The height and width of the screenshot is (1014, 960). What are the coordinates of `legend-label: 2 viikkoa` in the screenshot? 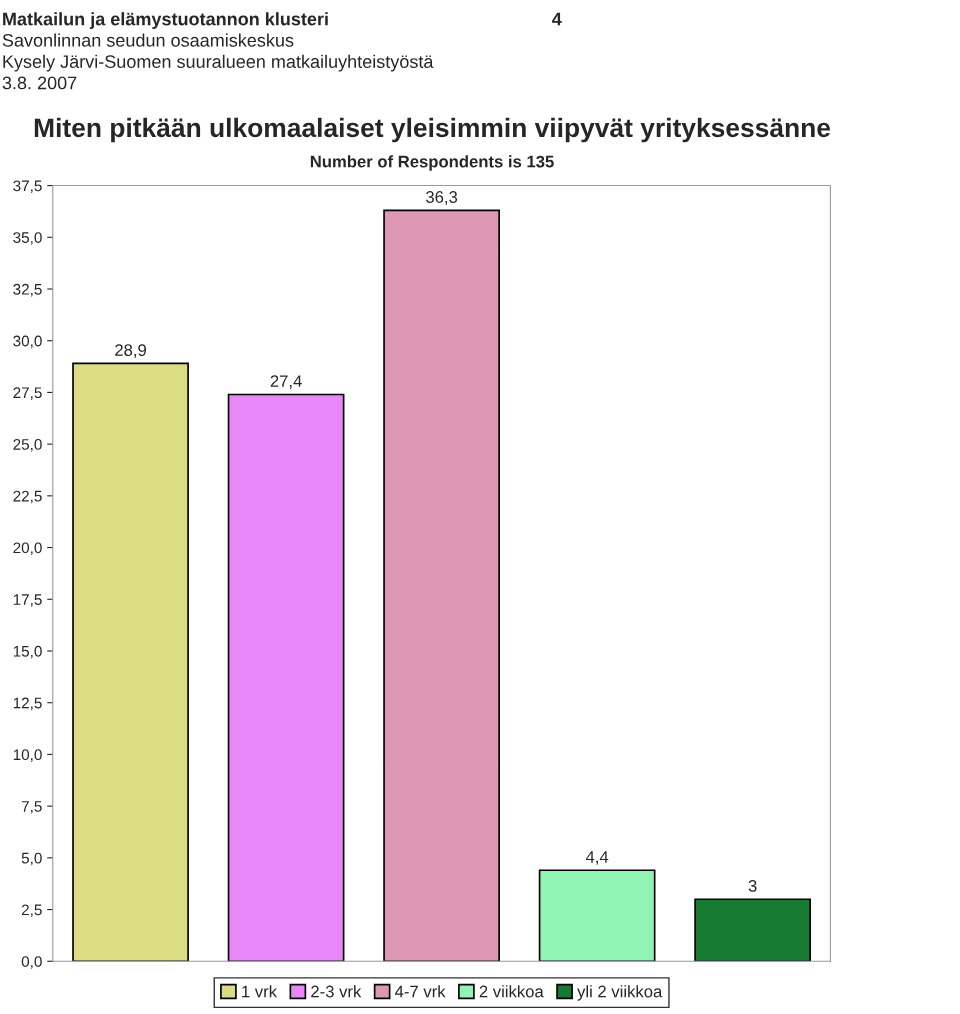 It's located at (511, 991).